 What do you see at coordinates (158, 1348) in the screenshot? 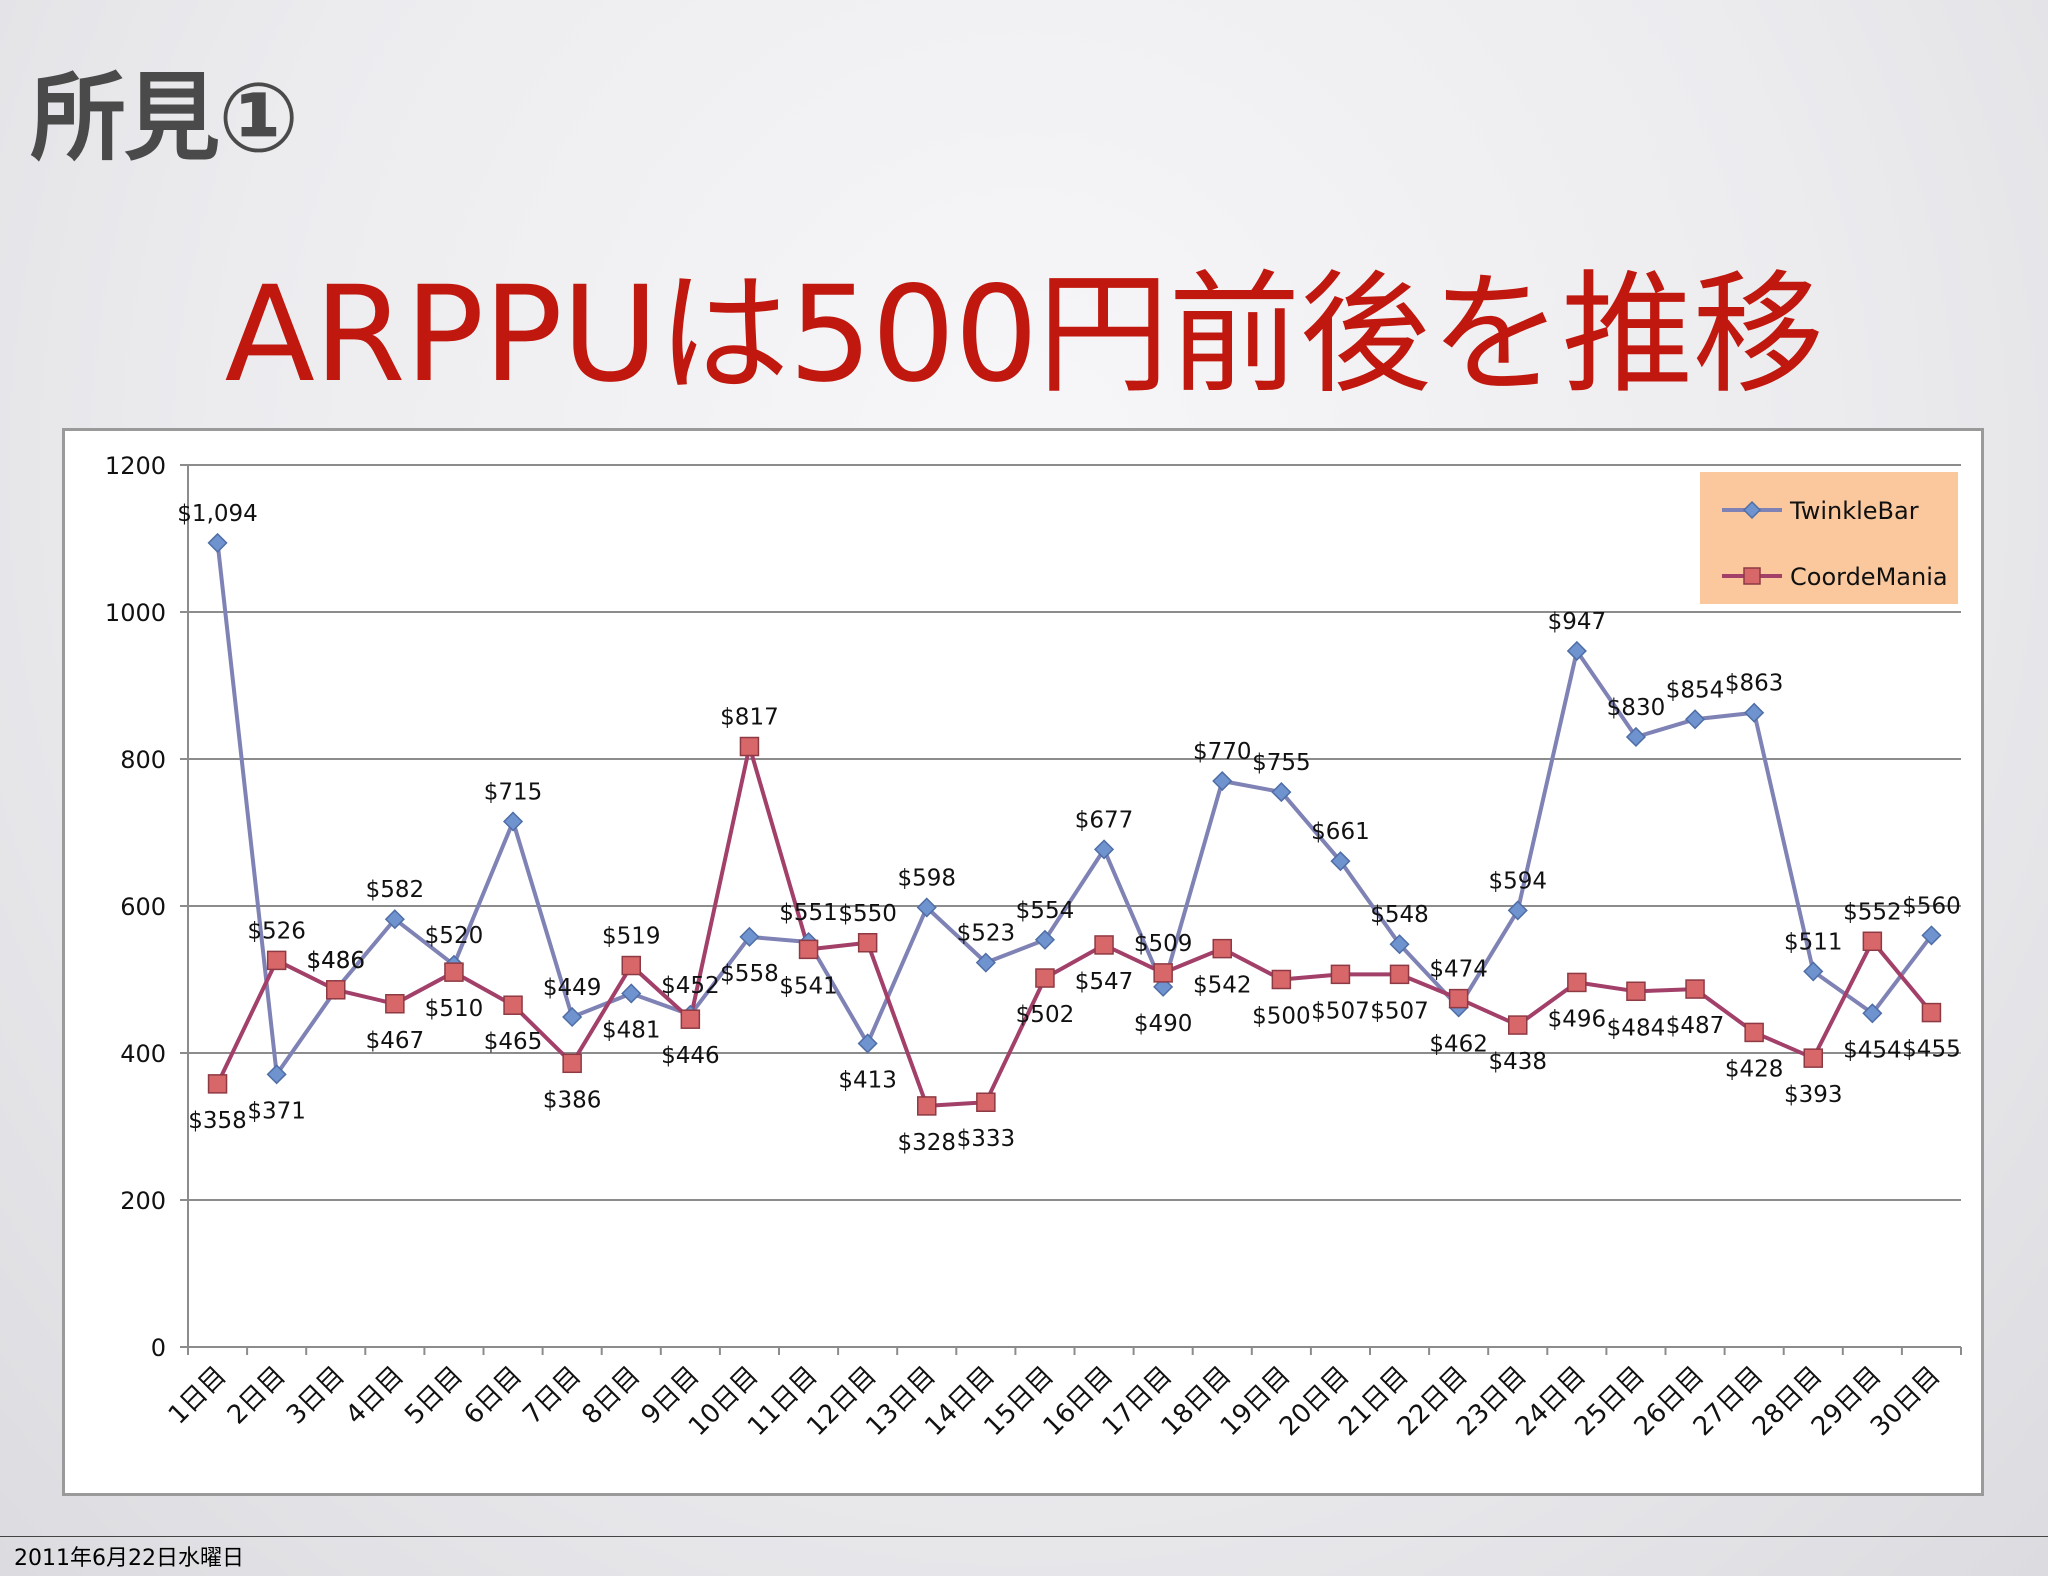
I see `y-tick-label: 0` at bounding box center [158, 1348].